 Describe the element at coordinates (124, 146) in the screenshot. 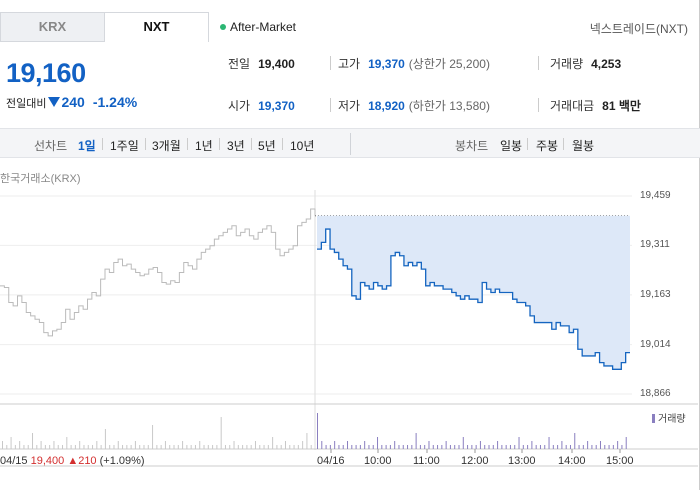

I see `period-1w: 1주일` at that location.